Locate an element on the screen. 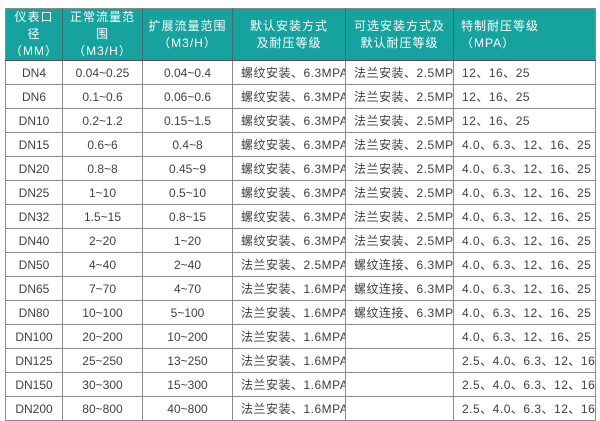 Image resolution: width=600 pixels, height=421 pixels. column-header-default-install: 默认安装方式 及耐压等级 is located at coordinates (289, 34).